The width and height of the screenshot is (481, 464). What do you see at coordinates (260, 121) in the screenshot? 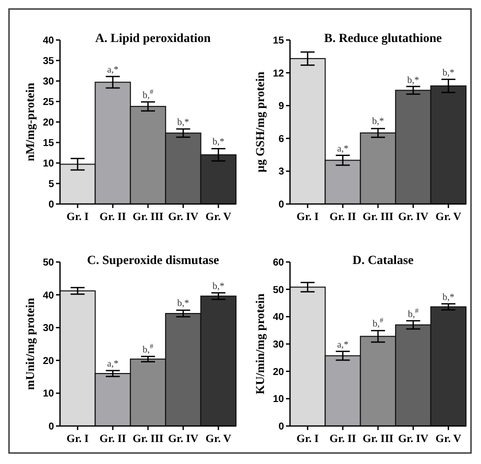
I see `y-axis-title: µg GSH/mg protein` at bounding box center [260, 121].